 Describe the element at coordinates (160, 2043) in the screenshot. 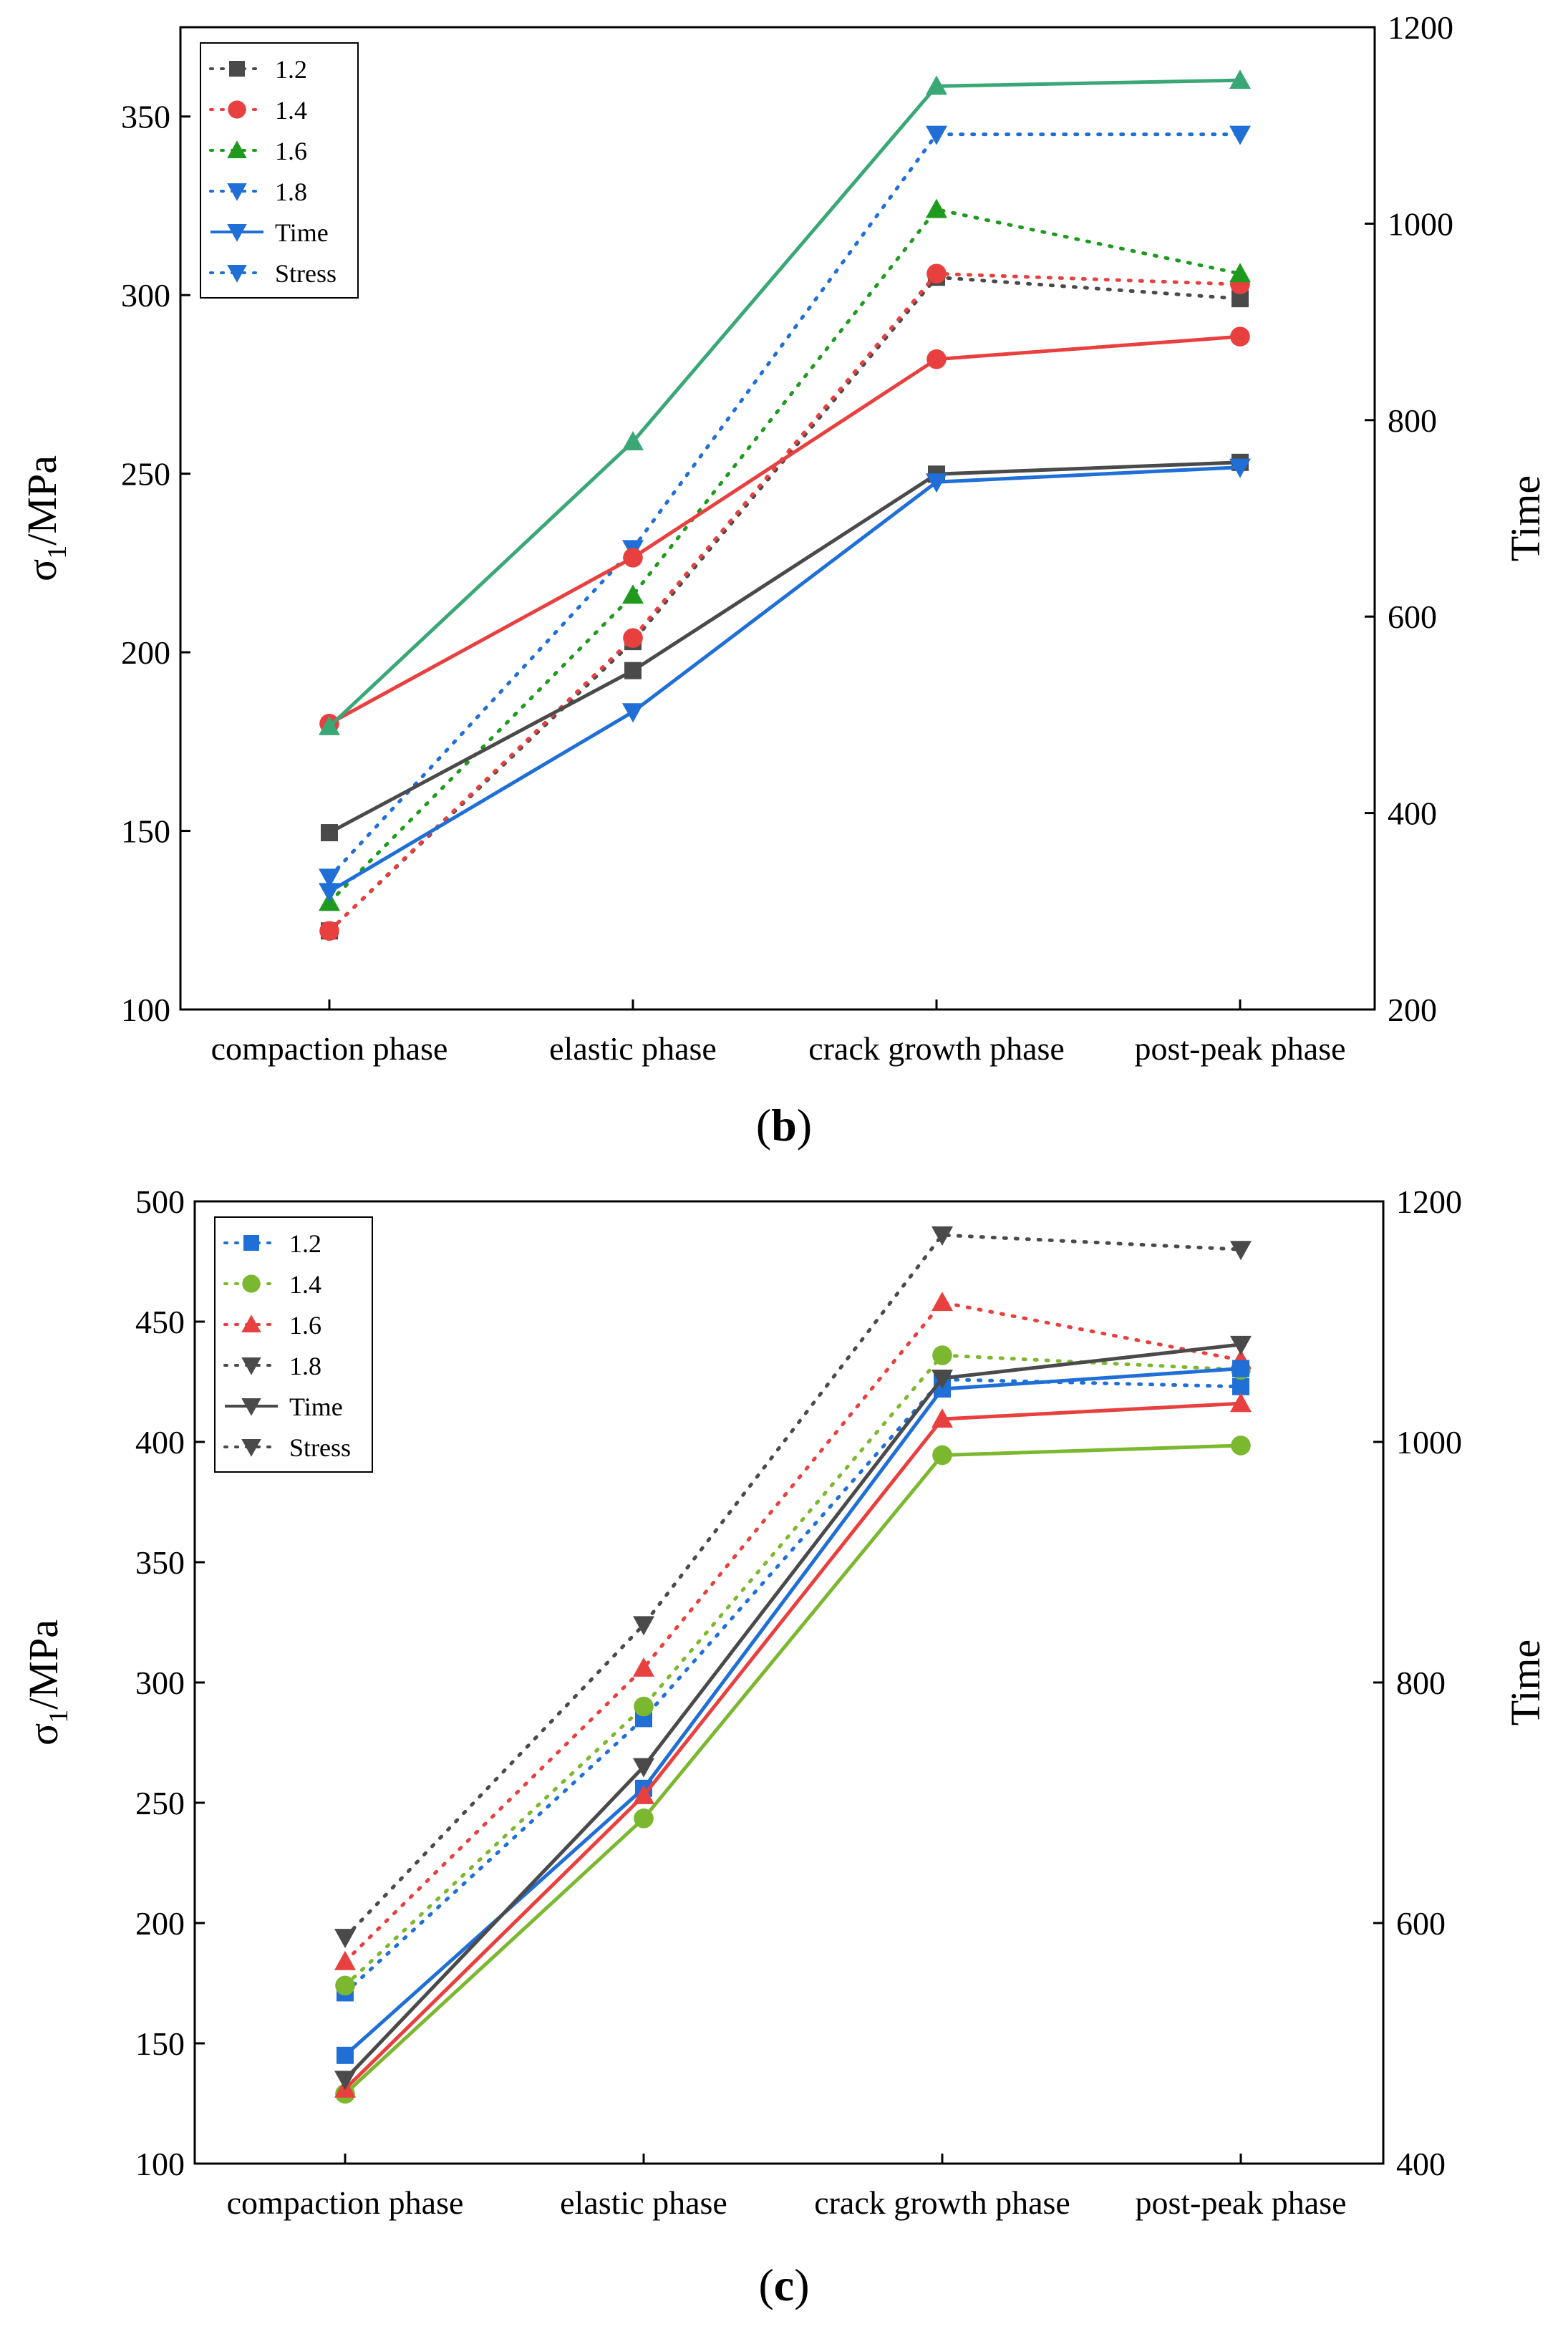

I see `y-tick-label: 150` at that location.